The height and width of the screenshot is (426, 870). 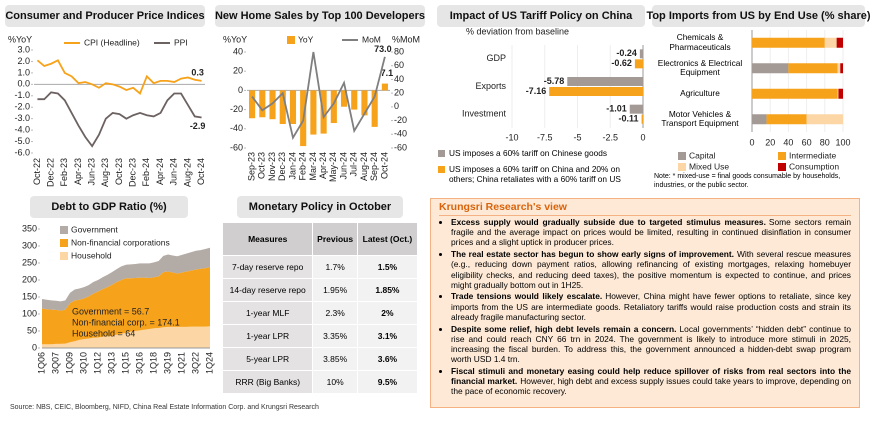 I want to click on y-tick-label: 80, so click(x=399, y=51).